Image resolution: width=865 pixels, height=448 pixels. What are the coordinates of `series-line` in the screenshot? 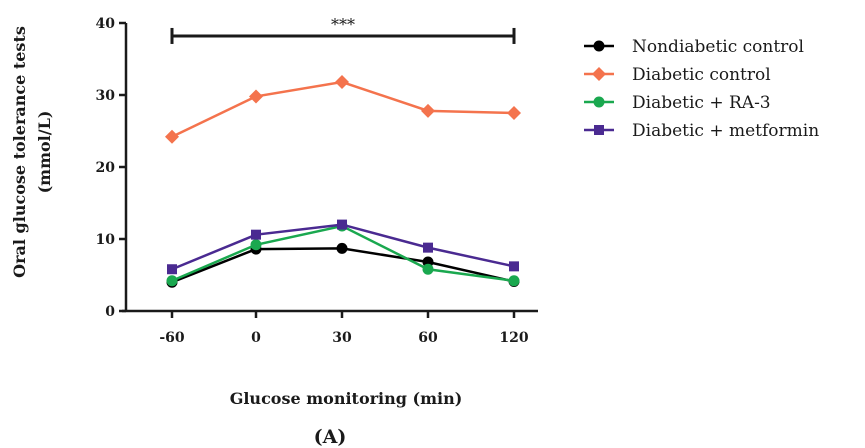 It's located at (343, 109).